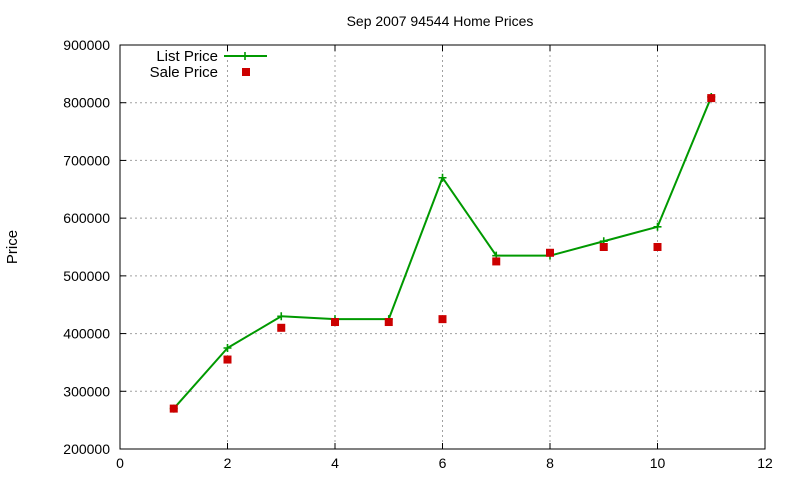  What do you see at coordinates (12, 247) in the screenshot?
I see `y-axis-label: Price` at bounding box center [12, 247].